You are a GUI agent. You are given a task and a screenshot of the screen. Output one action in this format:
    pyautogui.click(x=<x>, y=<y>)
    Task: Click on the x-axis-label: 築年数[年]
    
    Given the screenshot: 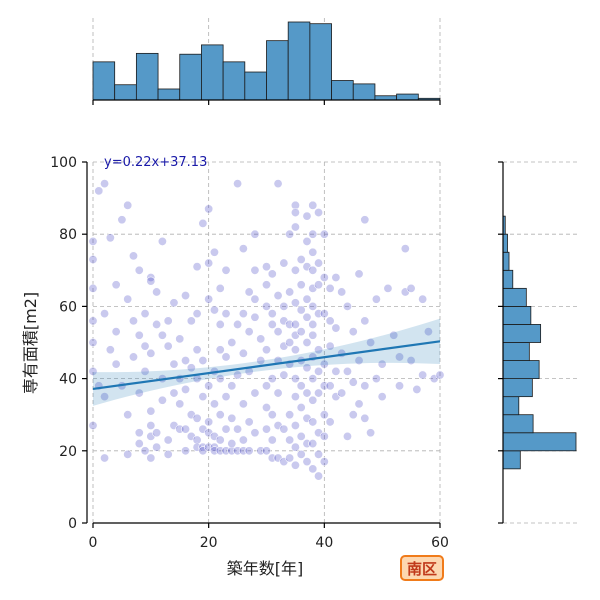 What is the action you would take?
    pyautogui.click(x=265, y=568)
    